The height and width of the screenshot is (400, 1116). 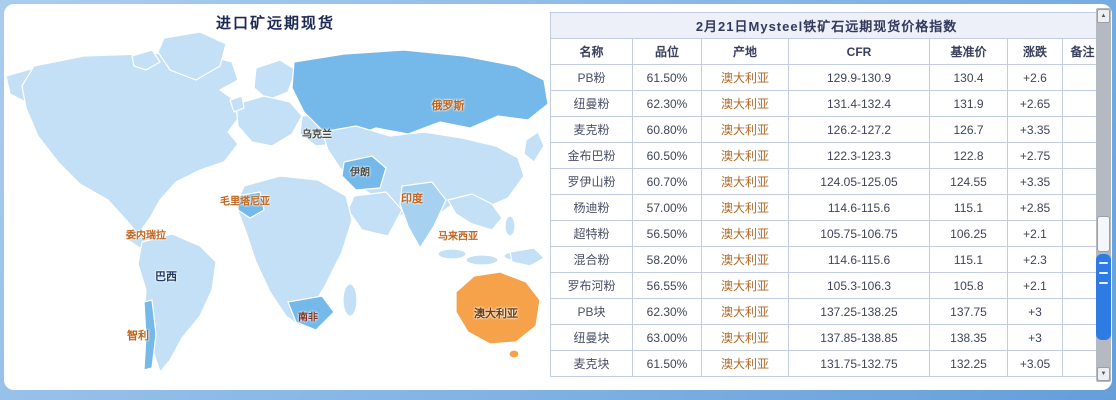 I want to click on map-label-brazil: 巴西, so click(x=166, y=277).